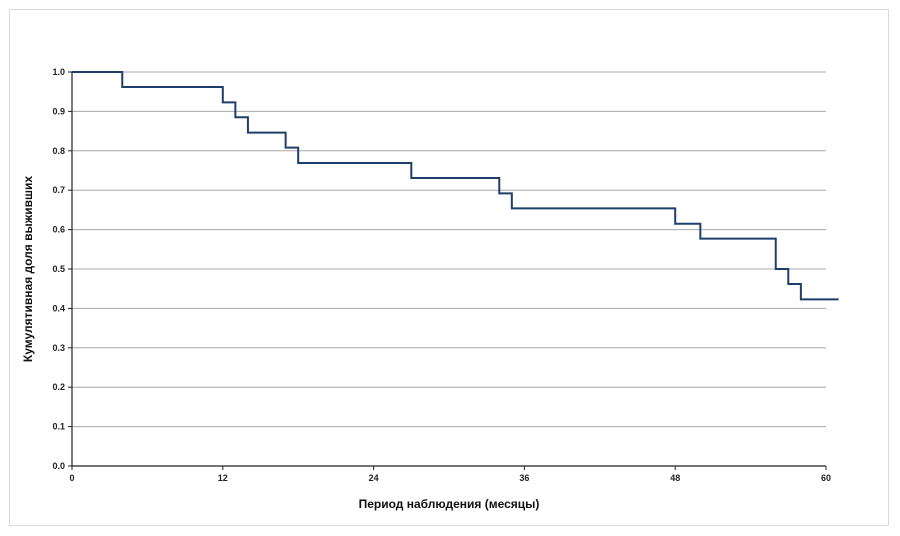 This screenshot has height=536, width=900. I want to click on y-tick-label: 0.3, so click(58, 348).